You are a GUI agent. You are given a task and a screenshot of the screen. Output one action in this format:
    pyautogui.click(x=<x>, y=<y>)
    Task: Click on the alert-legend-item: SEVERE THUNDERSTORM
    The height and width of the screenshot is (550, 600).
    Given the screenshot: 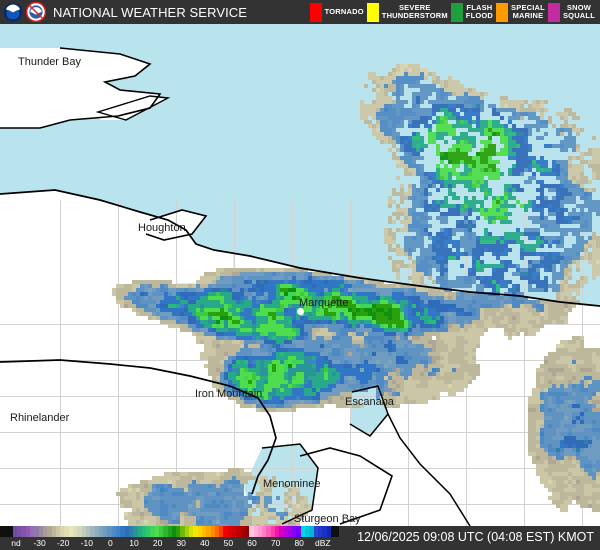 What is the action you would take?
    pyautogui.click(x=407, y=12)
    